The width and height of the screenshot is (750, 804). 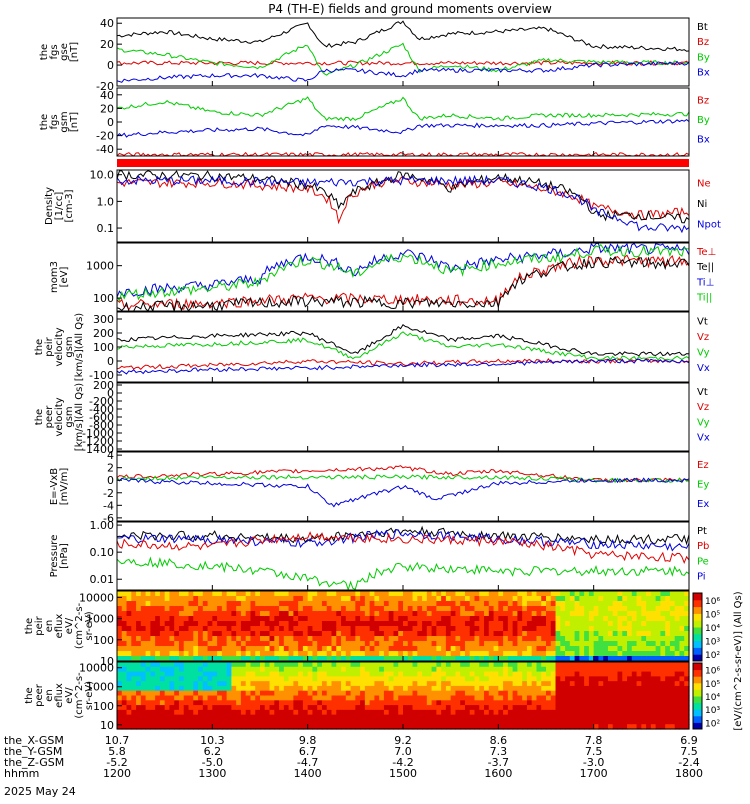 I want to click on y-tick-label: -6, so click(x=108, y=518).